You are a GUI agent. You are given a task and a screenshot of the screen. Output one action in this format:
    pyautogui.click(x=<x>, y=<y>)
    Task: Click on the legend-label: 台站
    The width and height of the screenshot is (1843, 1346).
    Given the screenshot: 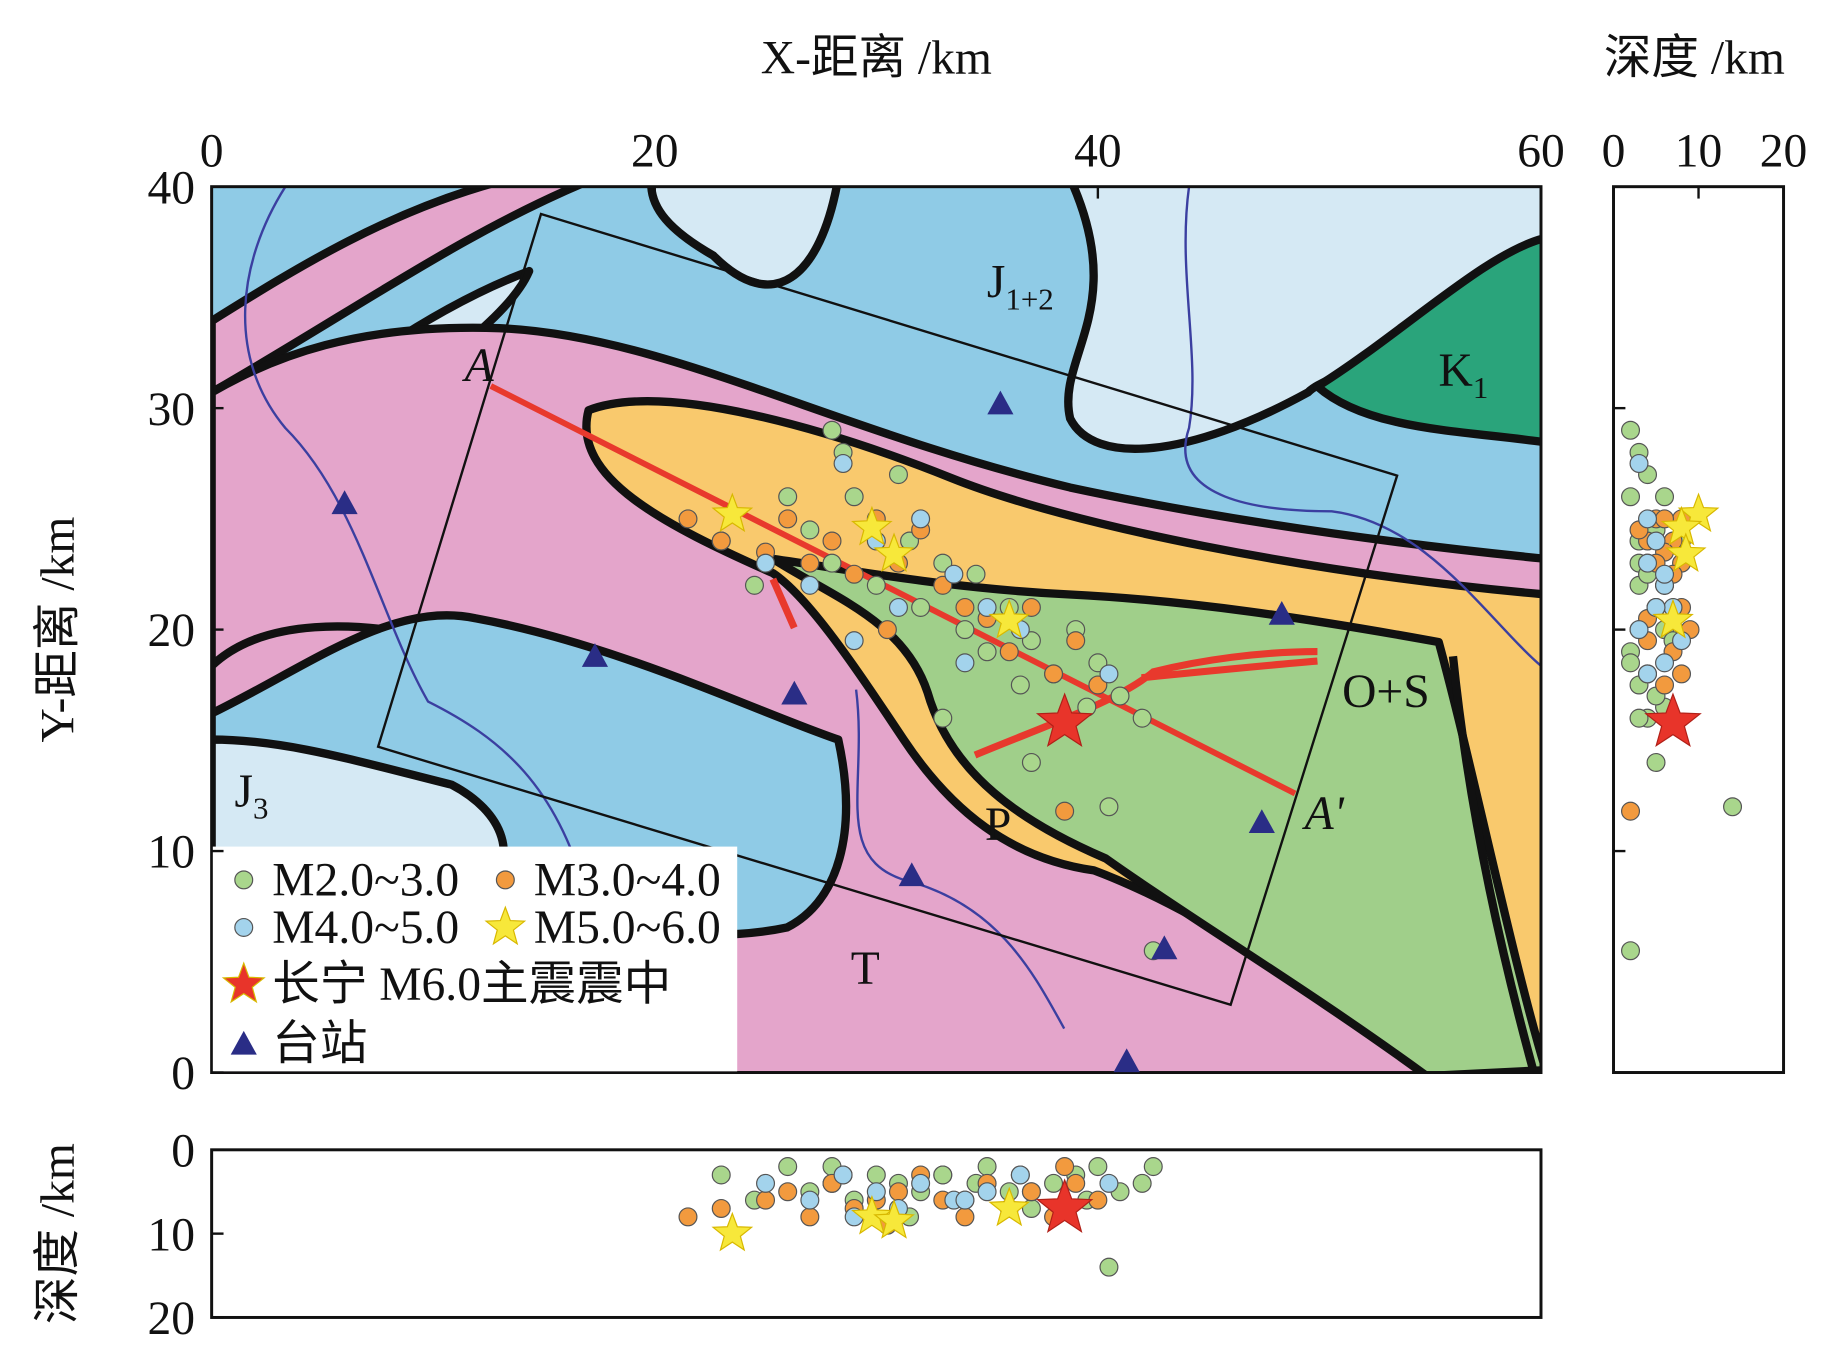 What is the action you would take?
    pyautogui.click(x=319, y=1044)
    